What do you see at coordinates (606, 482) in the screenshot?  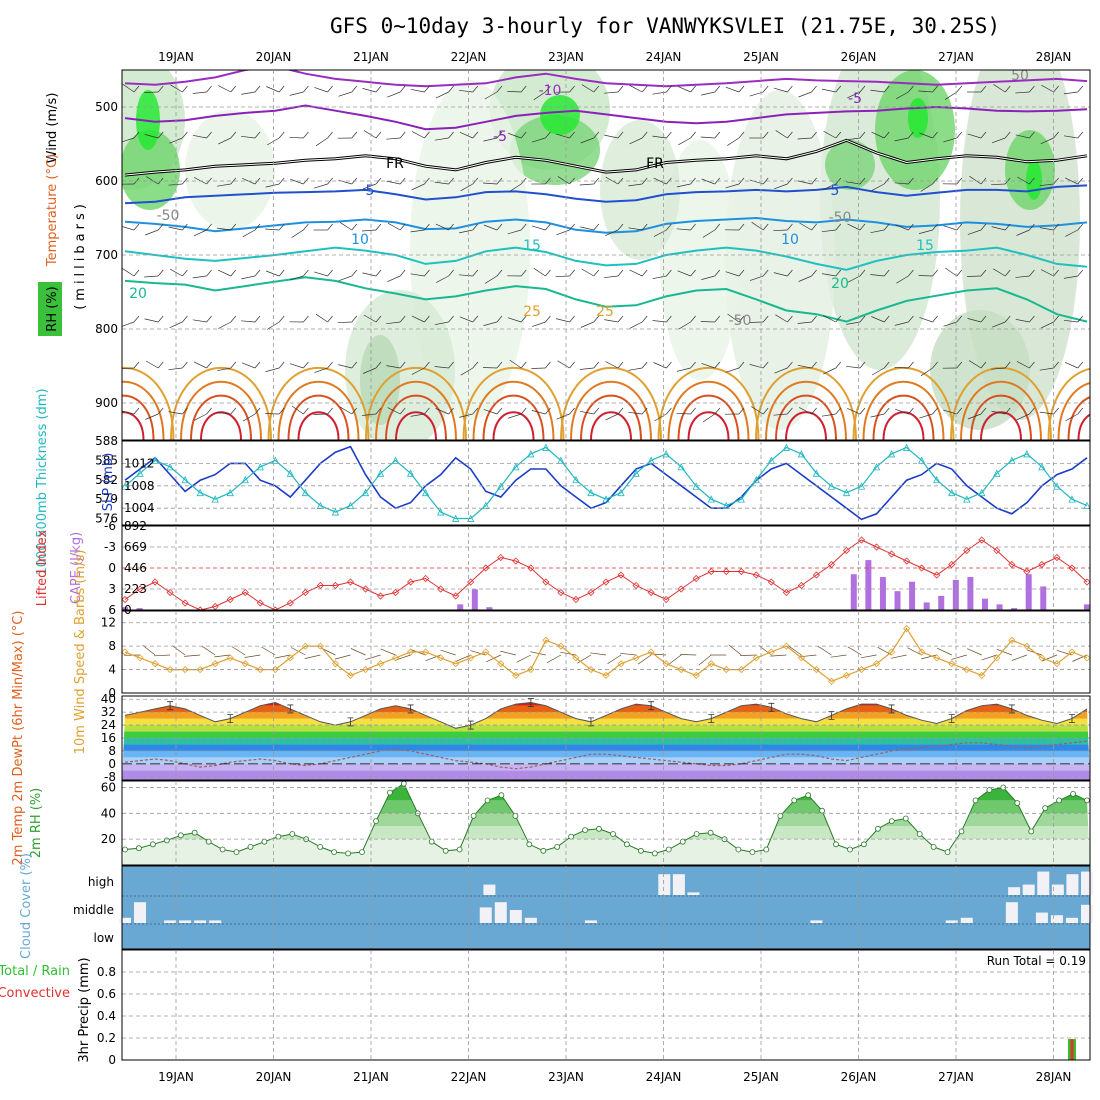 I see `slp-plot` at bounding box center [606, 482].